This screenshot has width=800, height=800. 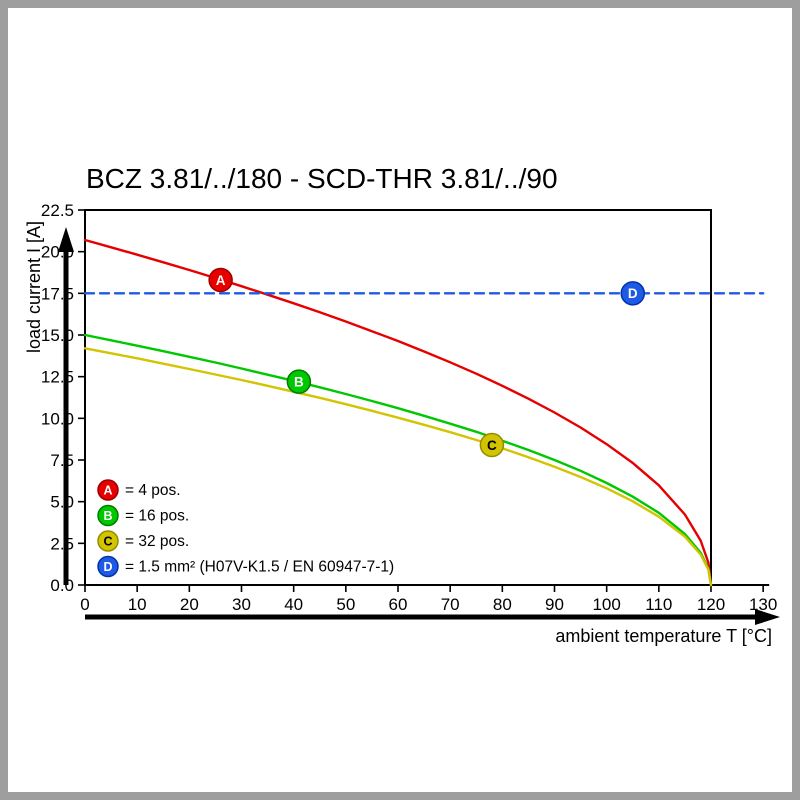 What do you see at coordinates (57, 377) in the screenshot?
I see `y-tick-label: 12.5` at bounding box center [57, 377].